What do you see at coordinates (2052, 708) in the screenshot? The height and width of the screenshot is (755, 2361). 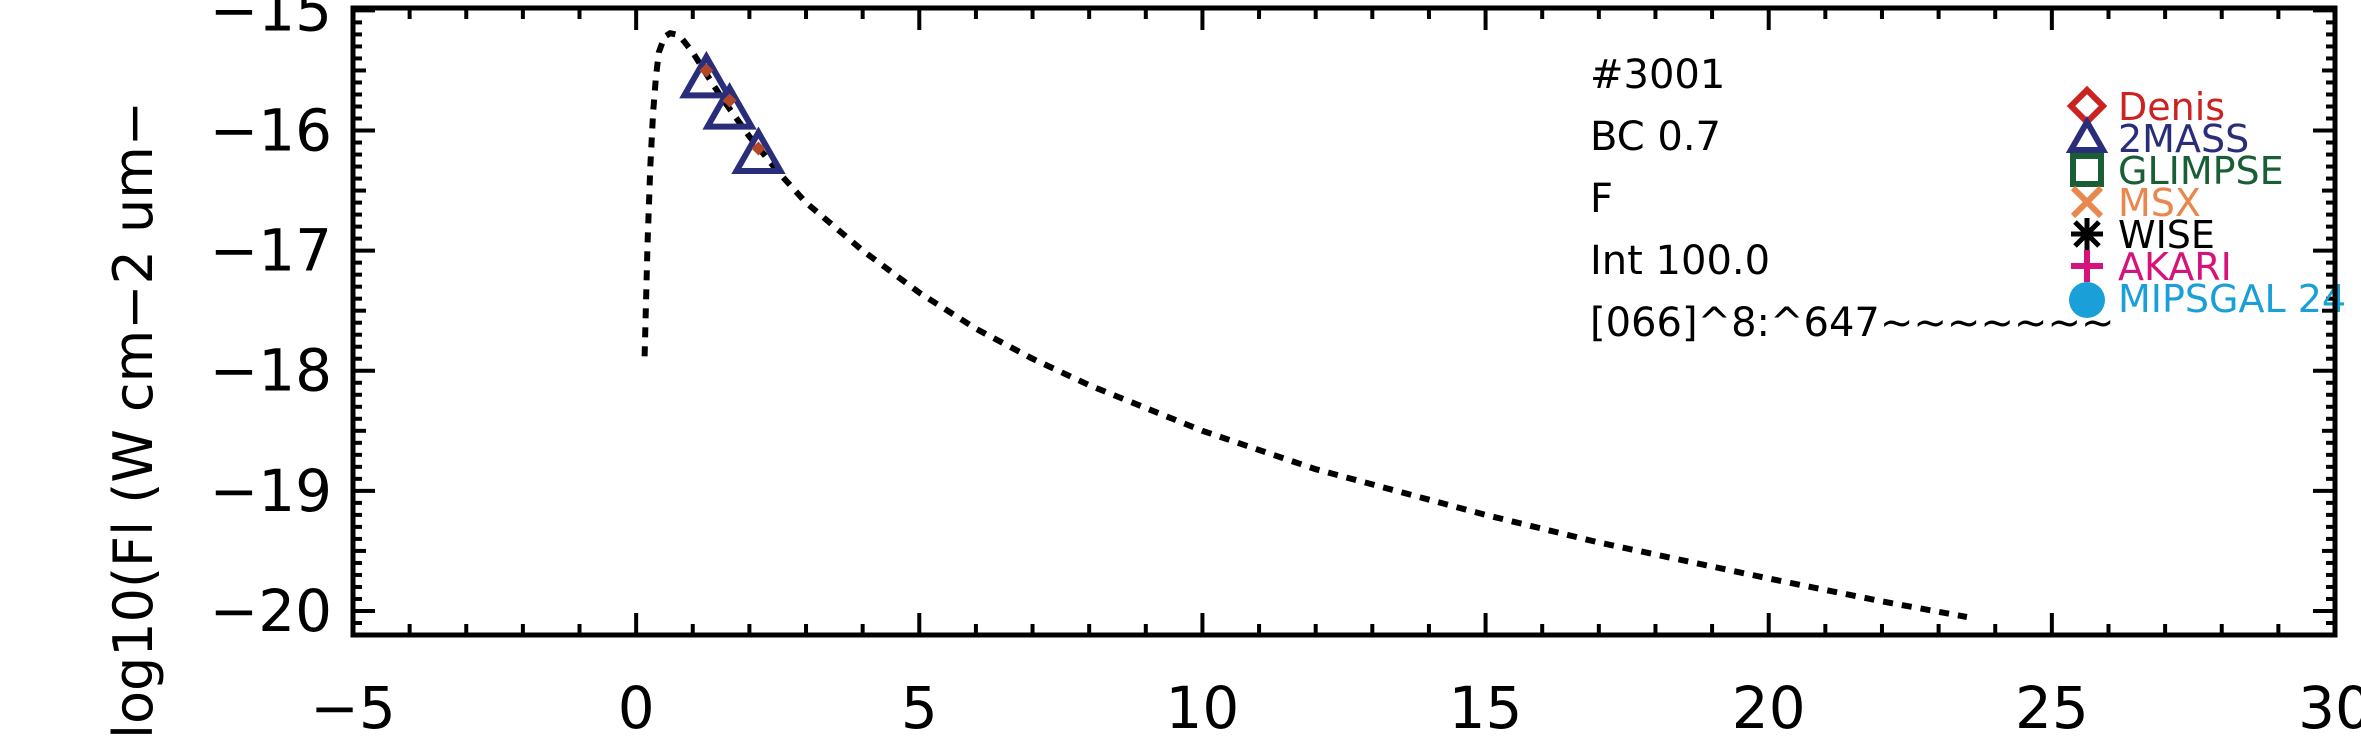 I see `x-tick-label: 25` at bounding box center [2052, 708].